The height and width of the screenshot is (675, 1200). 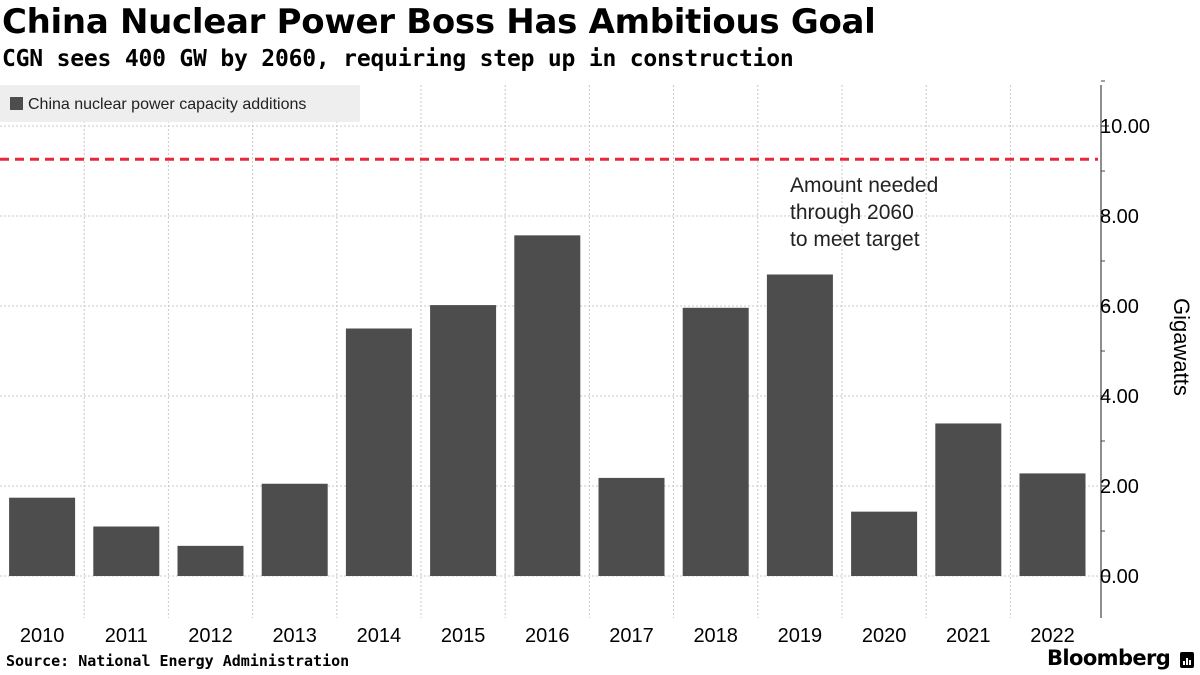 What do you see at coordinates (1187, 660) in the screenshot?
I see `bloomberg-terminal-icon` at bounding box center [1187, 660].